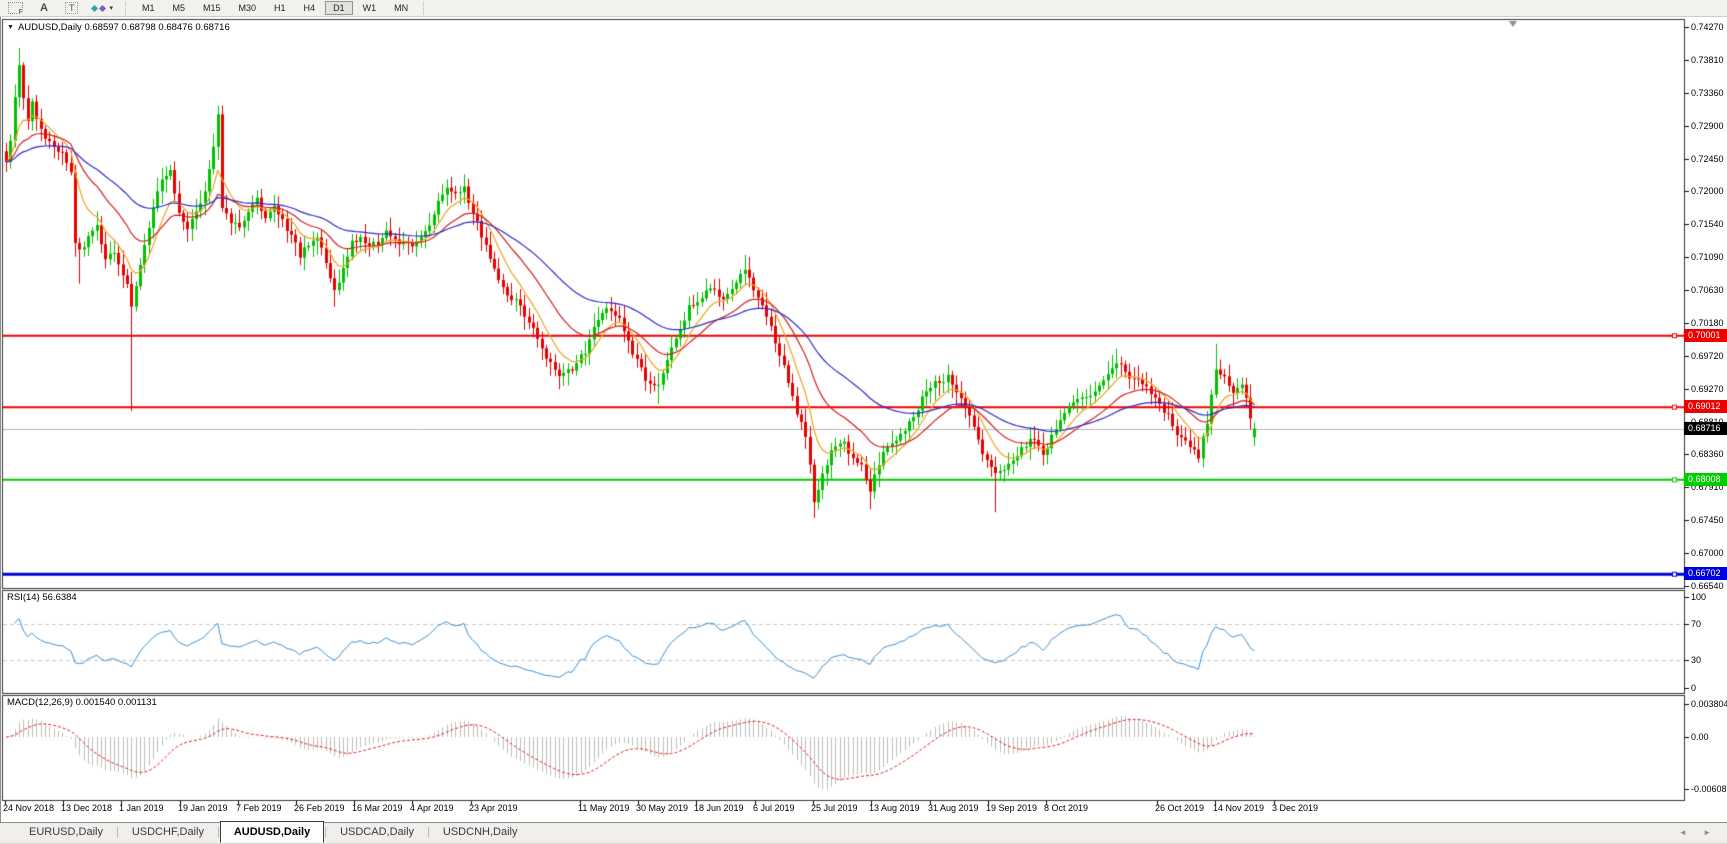 This screenshot has height=844, width=1727. I want to click on macd-values: 0.001540 0.001131, so click(116, 702).